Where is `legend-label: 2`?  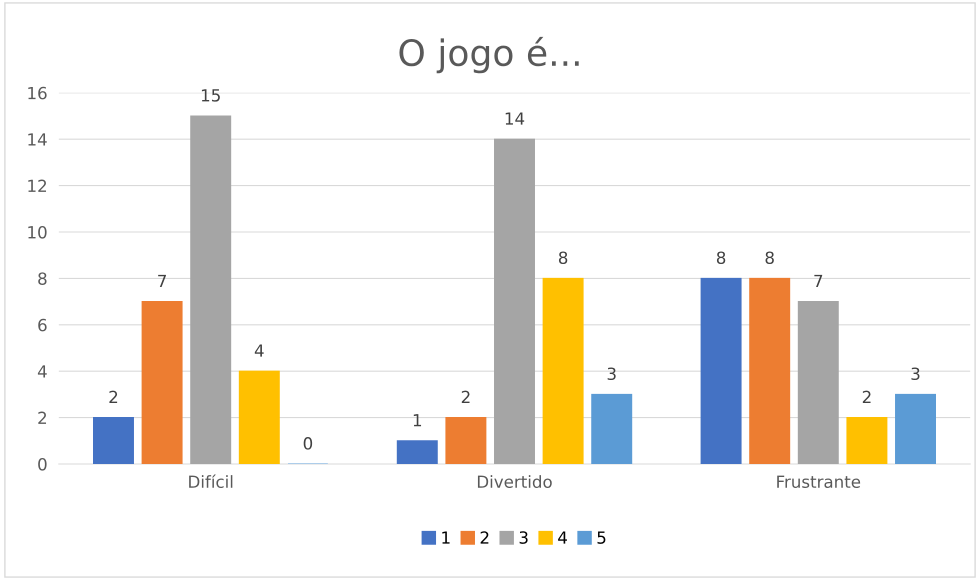 legend-label: 2 is located at coordinates (484, 537).